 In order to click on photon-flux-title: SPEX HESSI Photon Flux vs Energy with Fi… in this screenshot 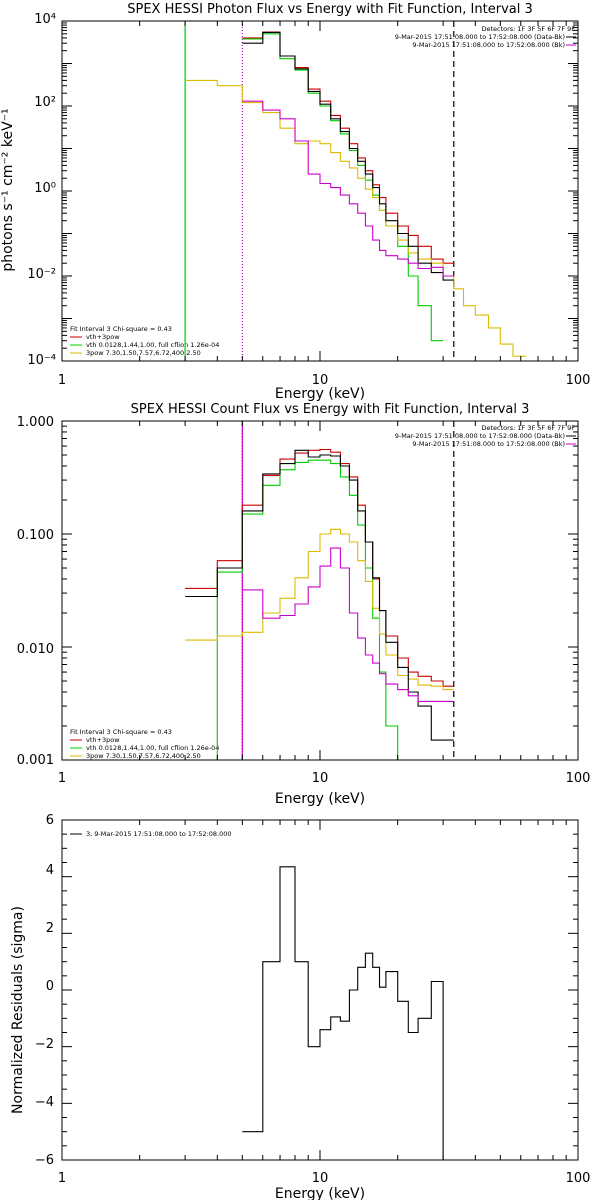, I will do `click(330, 9)`.